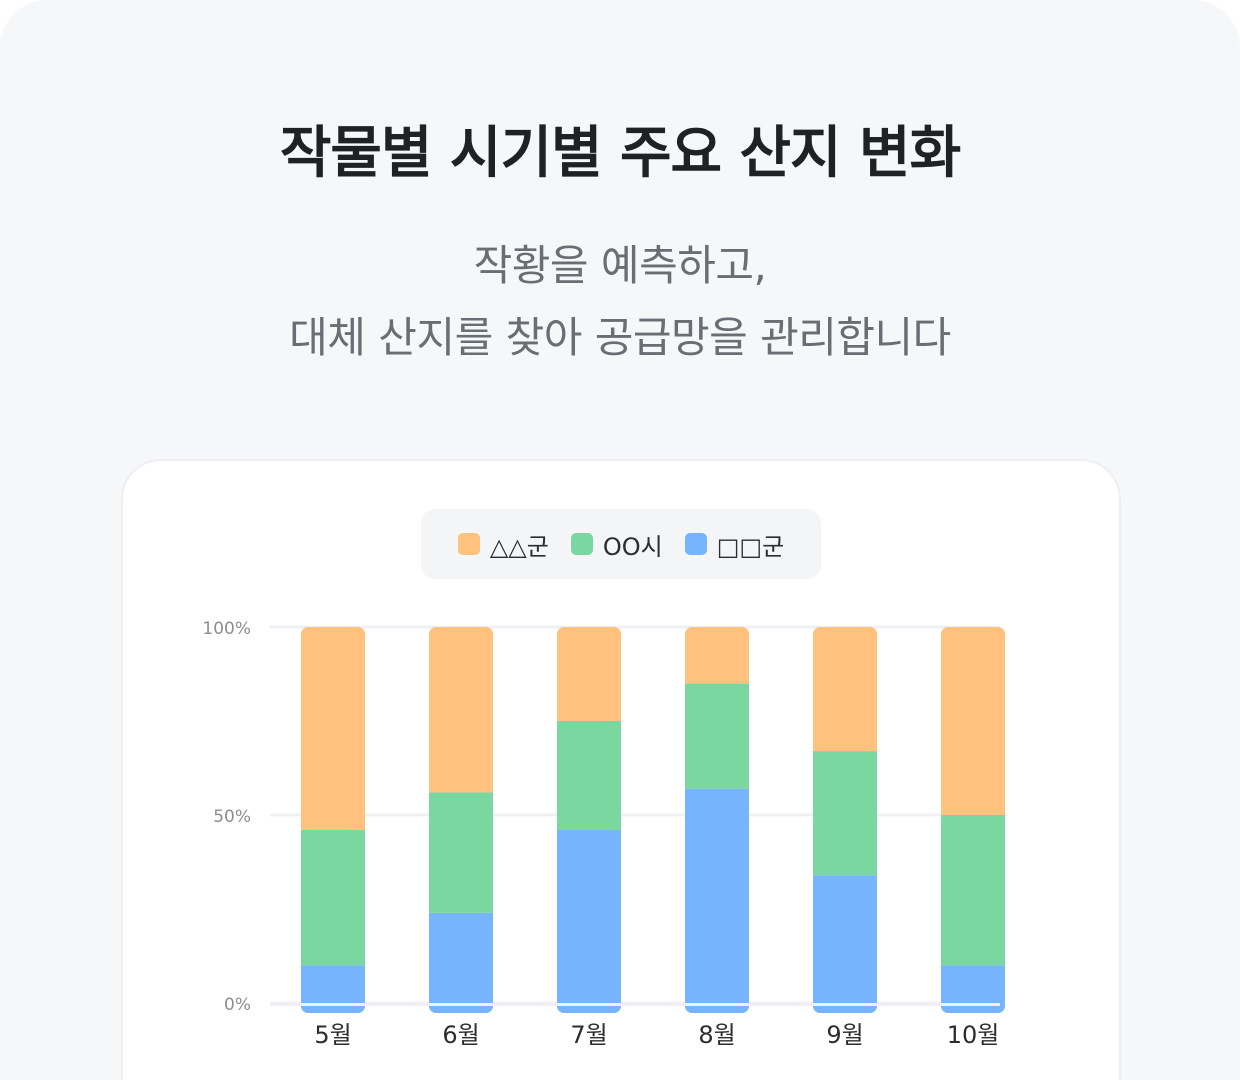  Describe the element at coordinates (237, 1005) in the screenshot. I see `y-tick-label: 0%` at that location.